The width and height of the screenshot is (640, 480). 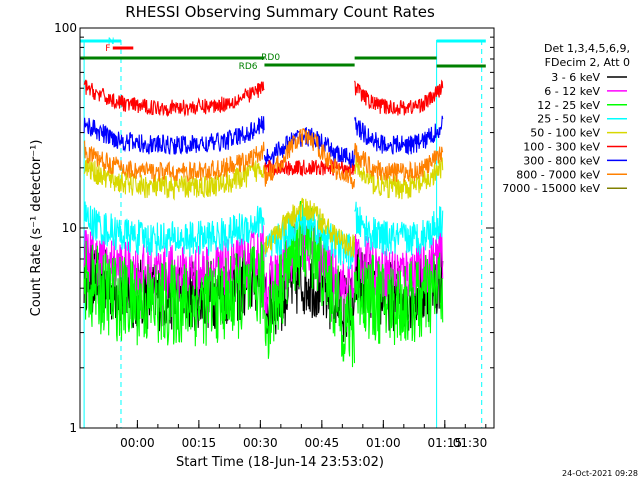 I want to click on y-tick-label: 10, so click(x=69, y=228).